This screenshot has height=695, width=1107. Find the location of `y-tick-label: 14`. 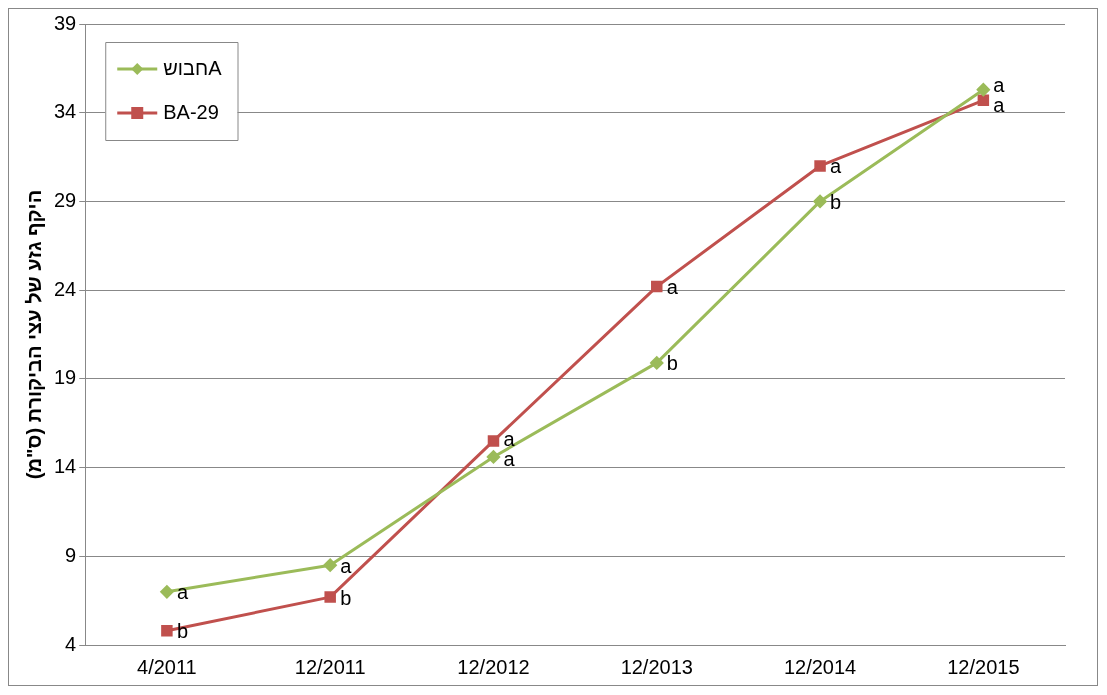

y-tick-label: 14 is located at coordinates (65, 466).